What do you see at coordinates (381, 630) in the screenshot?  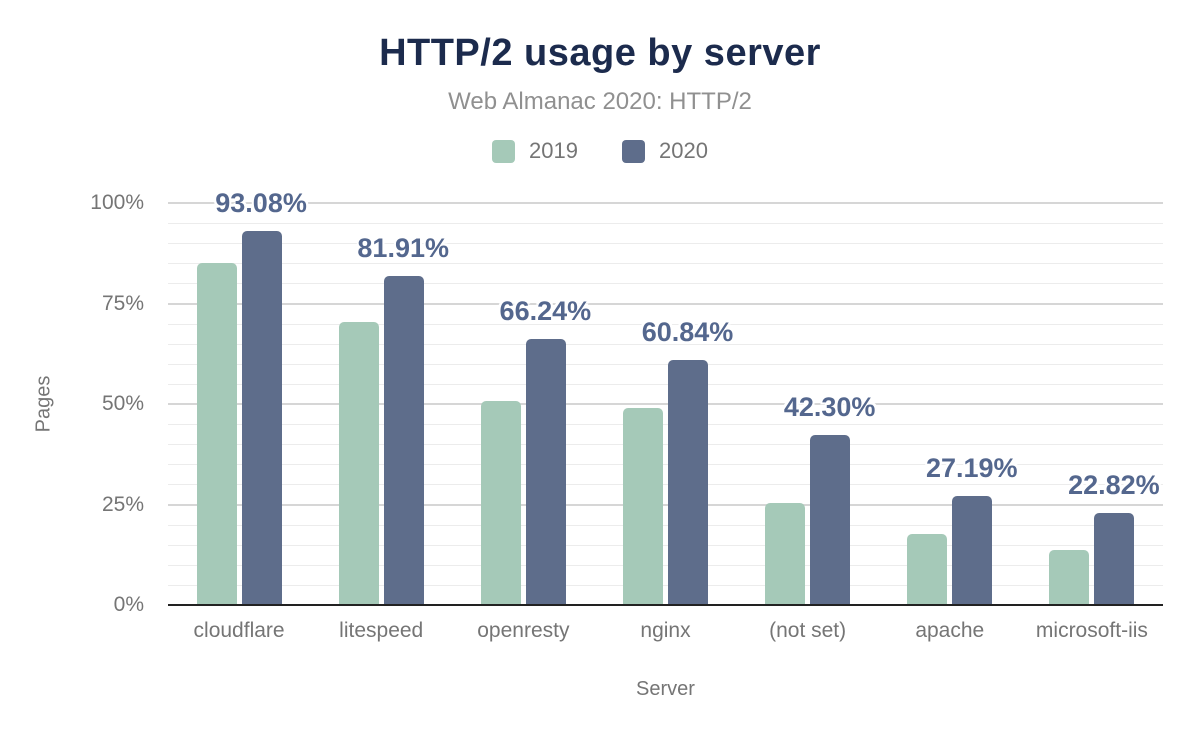 I see `x-tick-label-litespeed: litespeed` at bounding box center [381, 630].